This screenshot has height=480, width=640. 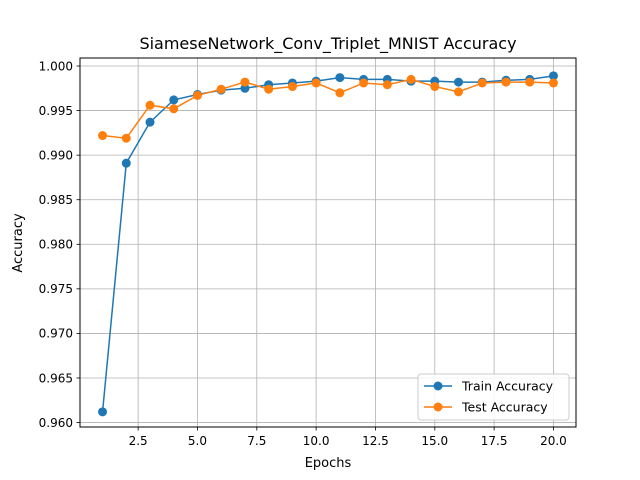 I want to click on y-tick-label: 0.980, so click(x=56, y=245).